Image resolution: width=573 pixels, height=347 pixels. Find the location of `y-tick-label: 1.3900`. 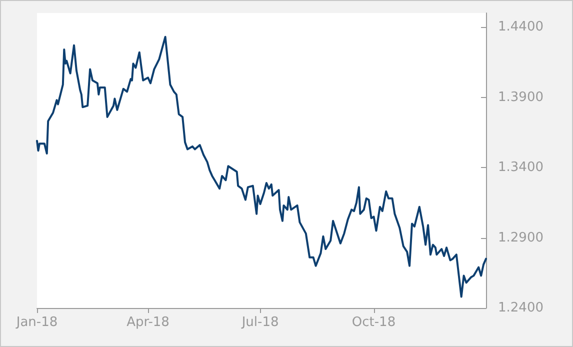

y-tick-label: 1.3900 is located at coordinates (521, 97).